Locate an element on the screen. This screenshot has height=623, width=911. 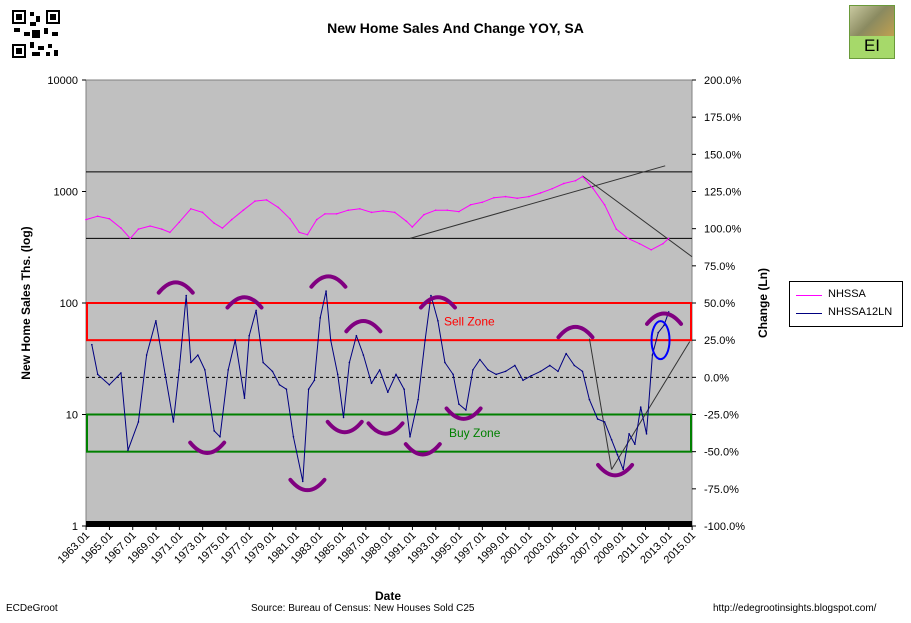
y-right-tick-label: 125.0% is located at coordinates (723, 193).